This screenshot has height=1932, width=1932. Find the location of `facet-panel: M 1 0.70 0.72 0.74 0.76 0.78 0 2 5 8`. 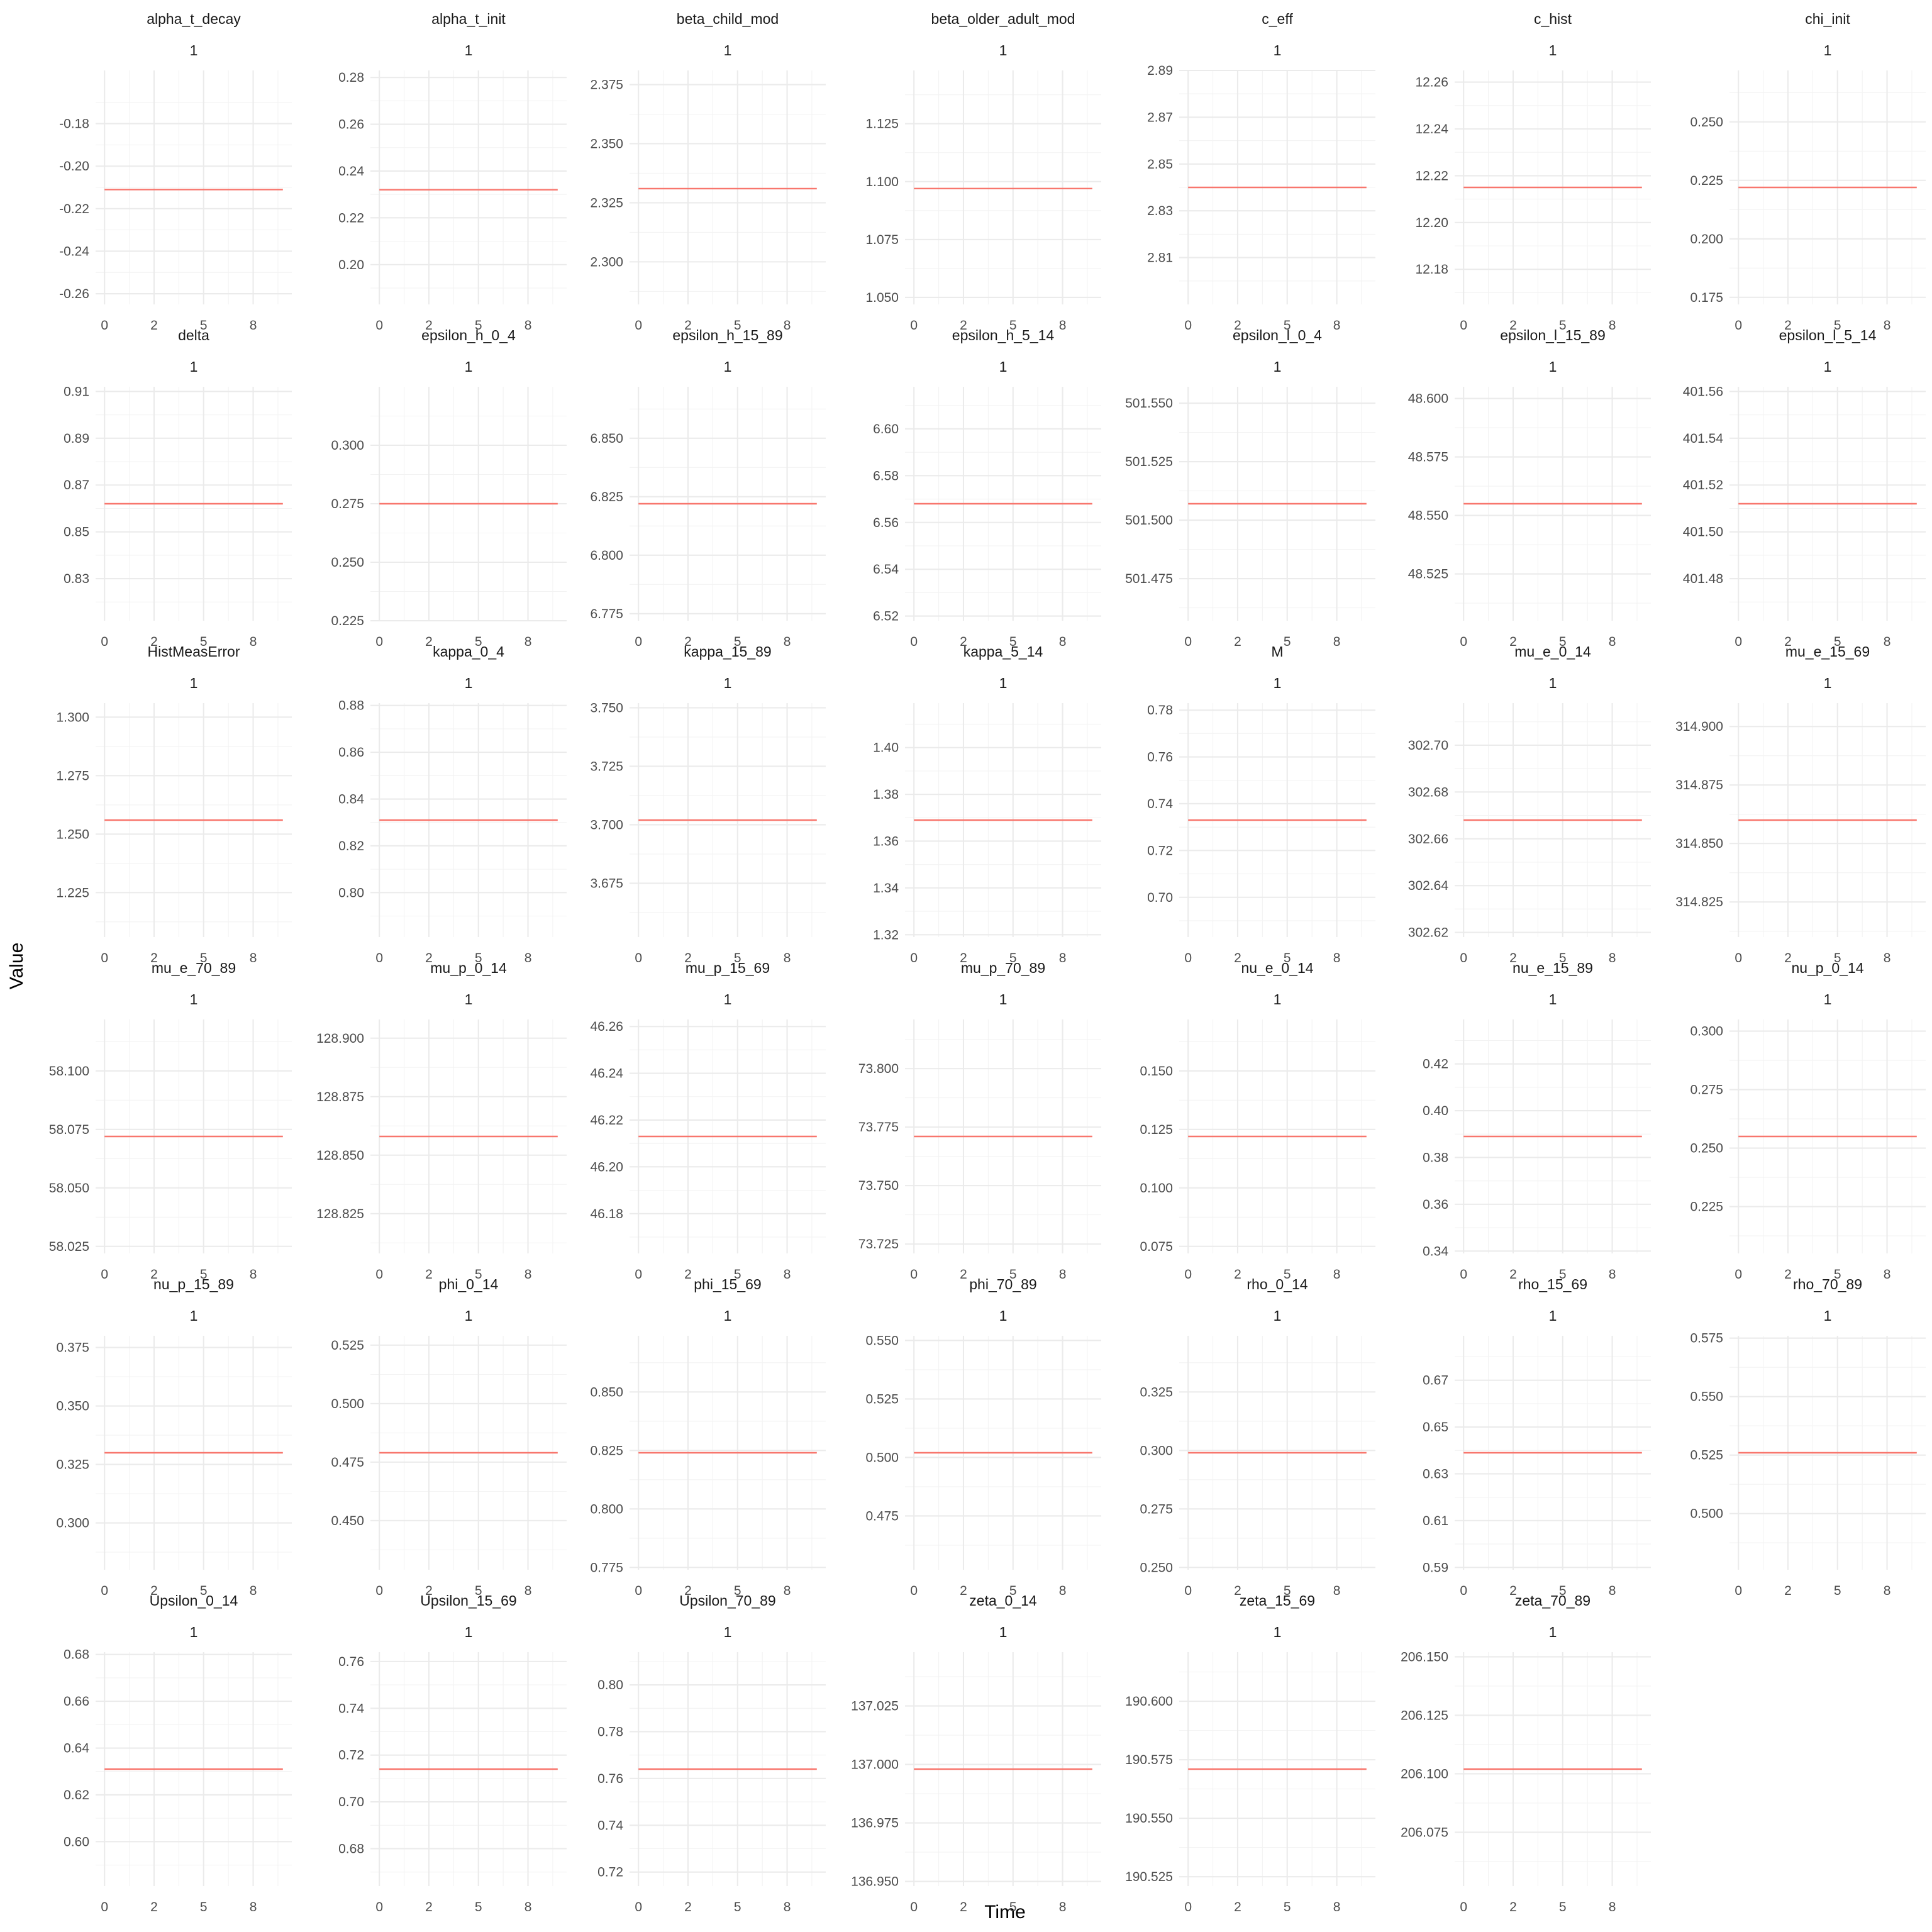

facet-panel: M 1 0.70 0.72 0.74 0.76 0.78 0 2 5 8 is located at coordinates (1261, 804).